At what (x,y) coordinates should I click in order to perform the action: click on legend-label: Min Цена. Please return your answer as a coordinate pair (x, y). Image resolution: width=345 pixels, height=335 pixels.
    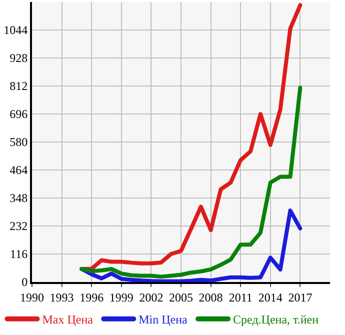
    Looking at the image, I should click on (163, 319).